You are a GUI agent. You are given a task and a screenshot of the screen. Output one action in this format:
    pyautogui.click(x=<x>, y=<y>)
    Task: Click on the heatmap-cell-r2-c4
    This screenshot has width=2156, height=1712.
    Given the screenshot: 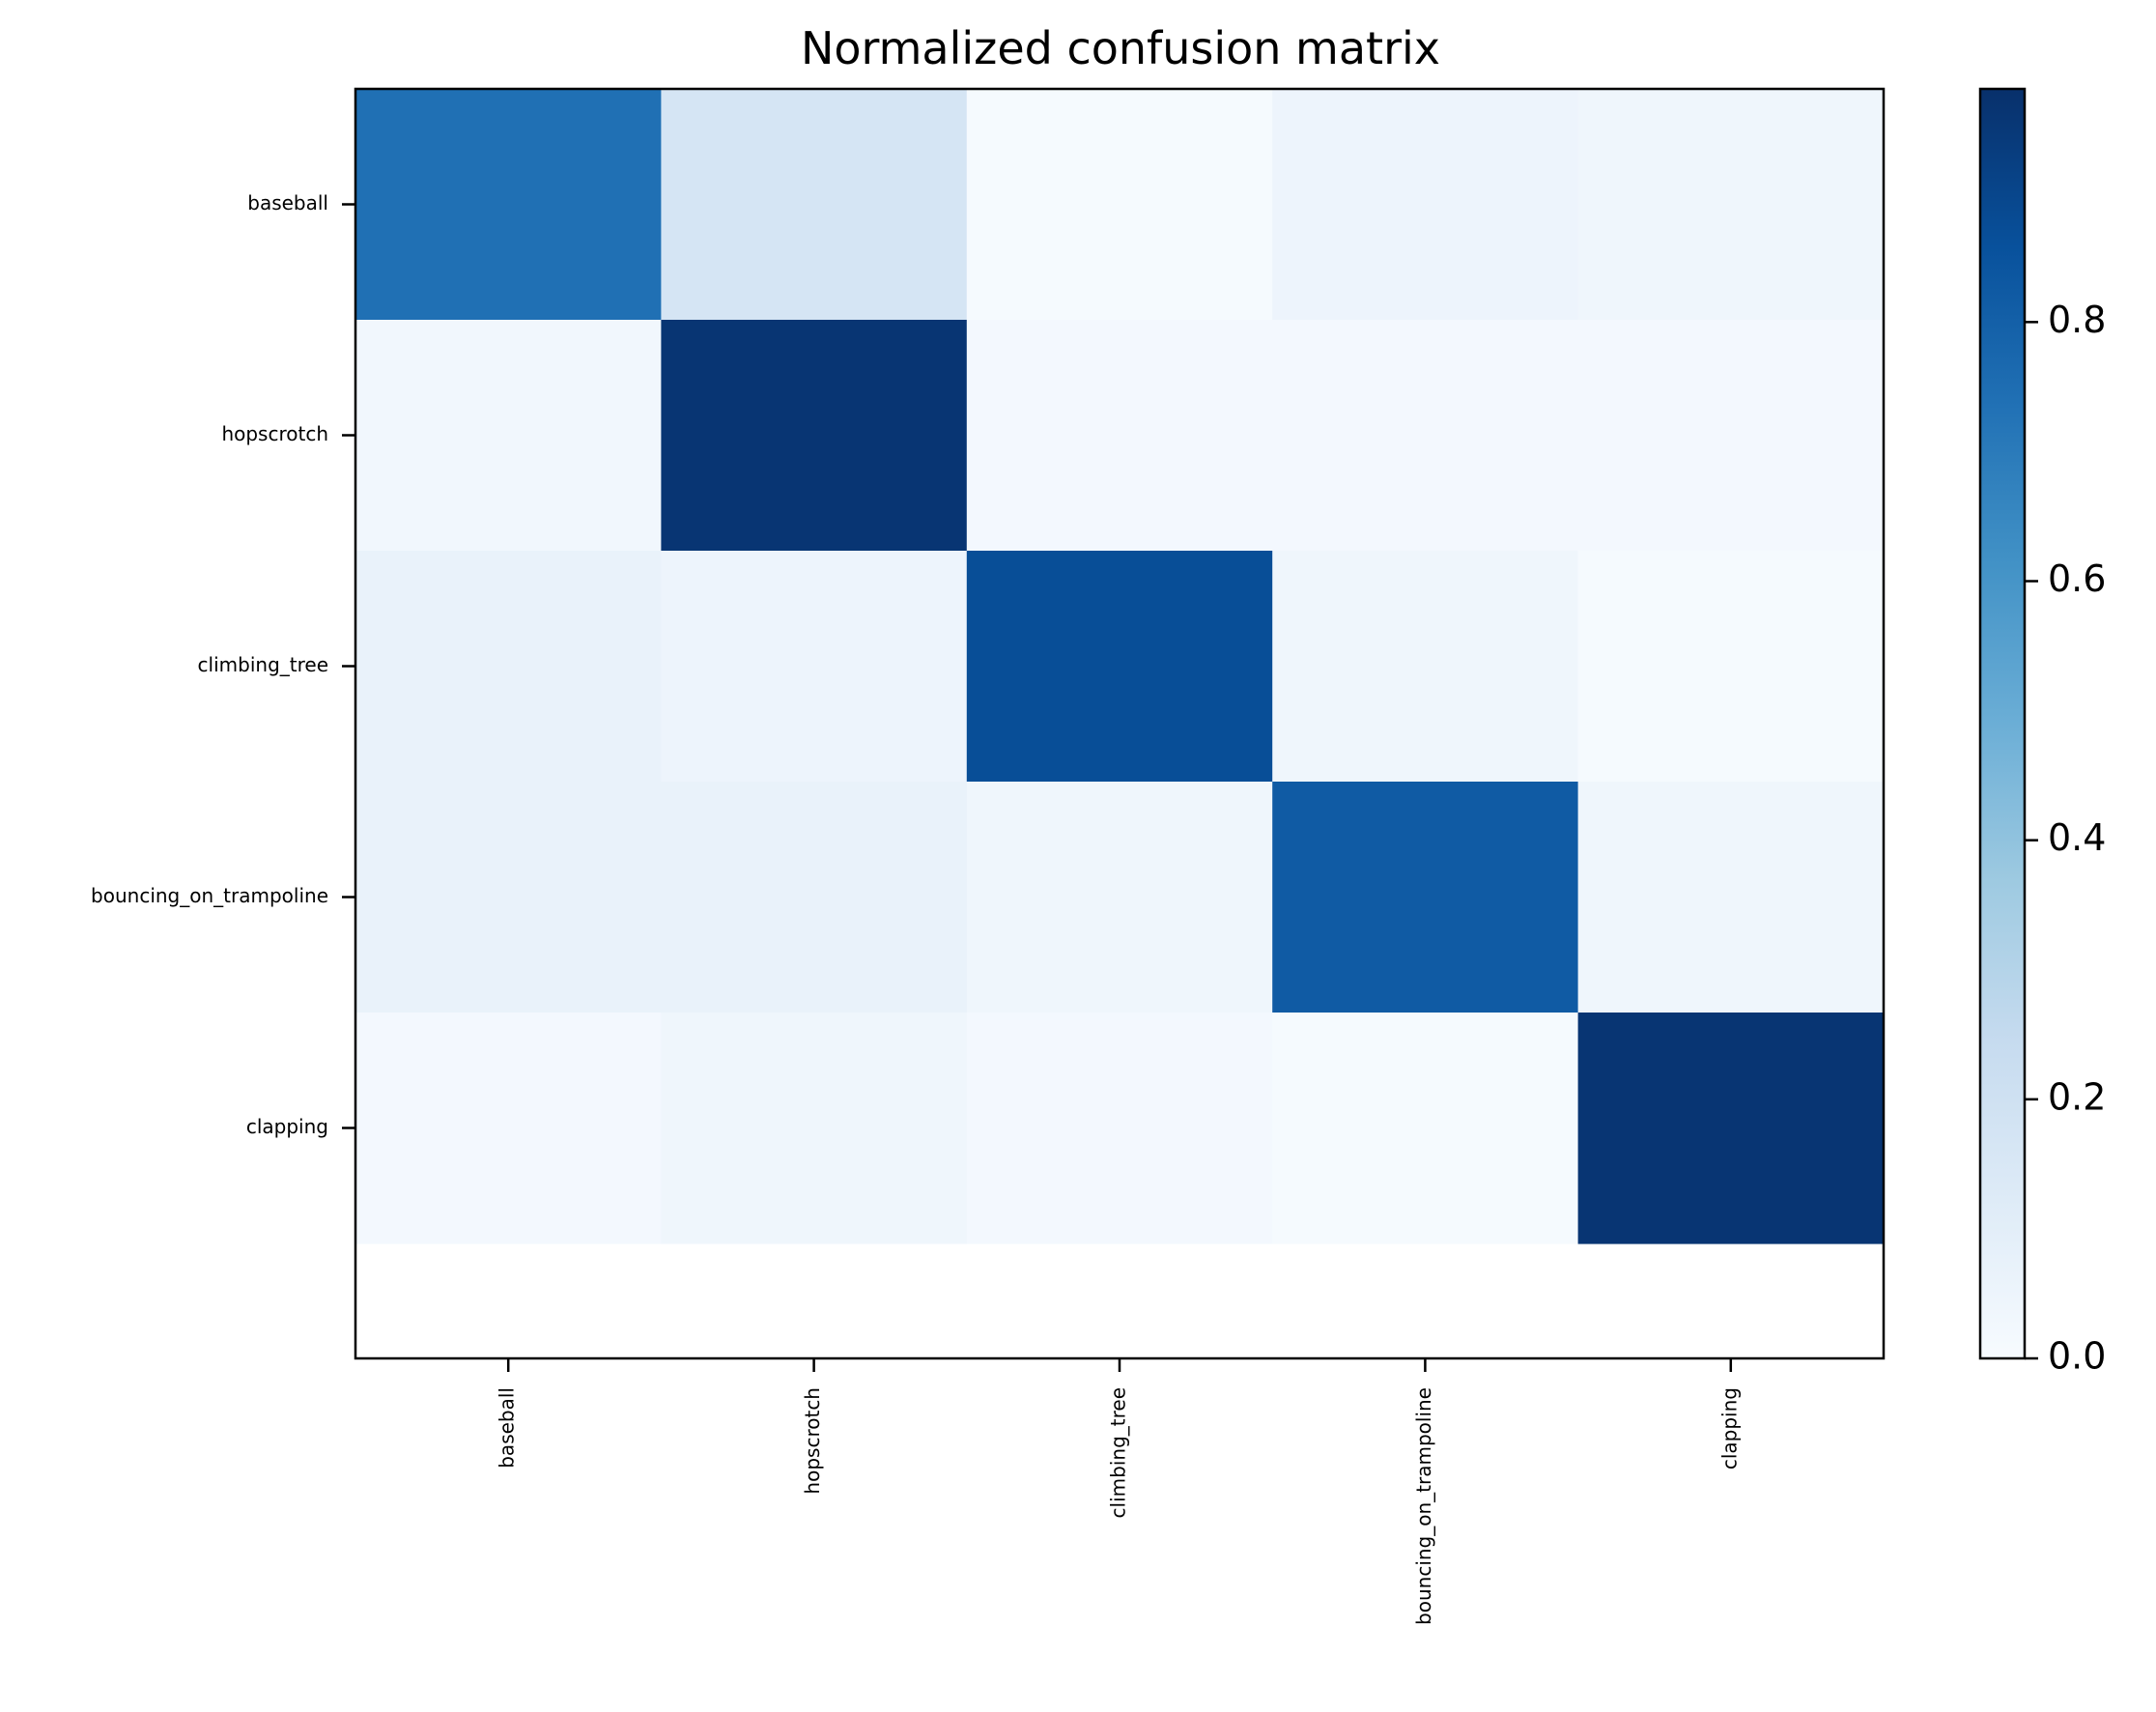 What is the action you would take?
    pyautogui.click(x=1731, y=667)
    